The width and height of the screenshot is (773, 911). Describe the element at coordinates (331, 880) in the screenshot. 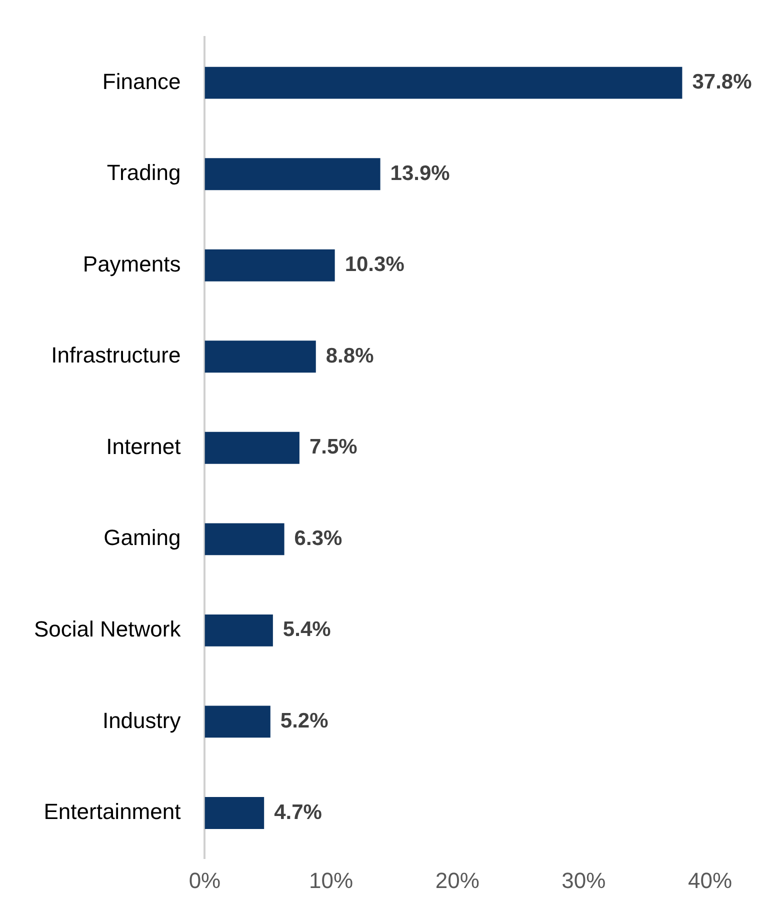

I see `x-tick-label: 10%` at that location.